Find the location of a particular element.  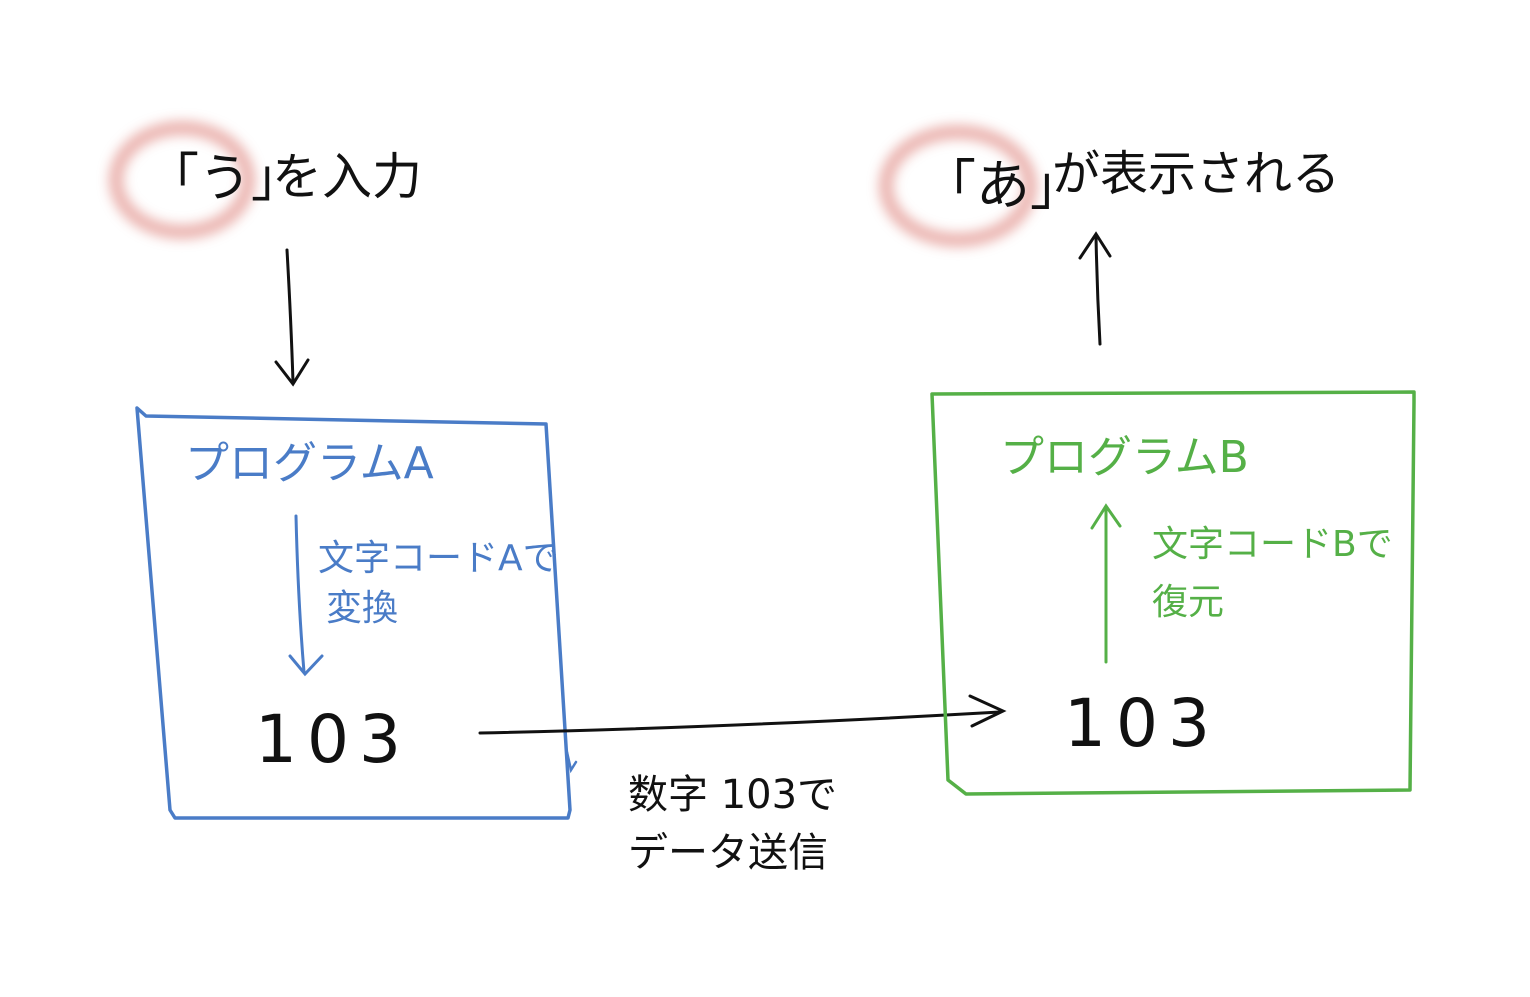

program-b-restore-arrow is located at coordinates (1106, 583).